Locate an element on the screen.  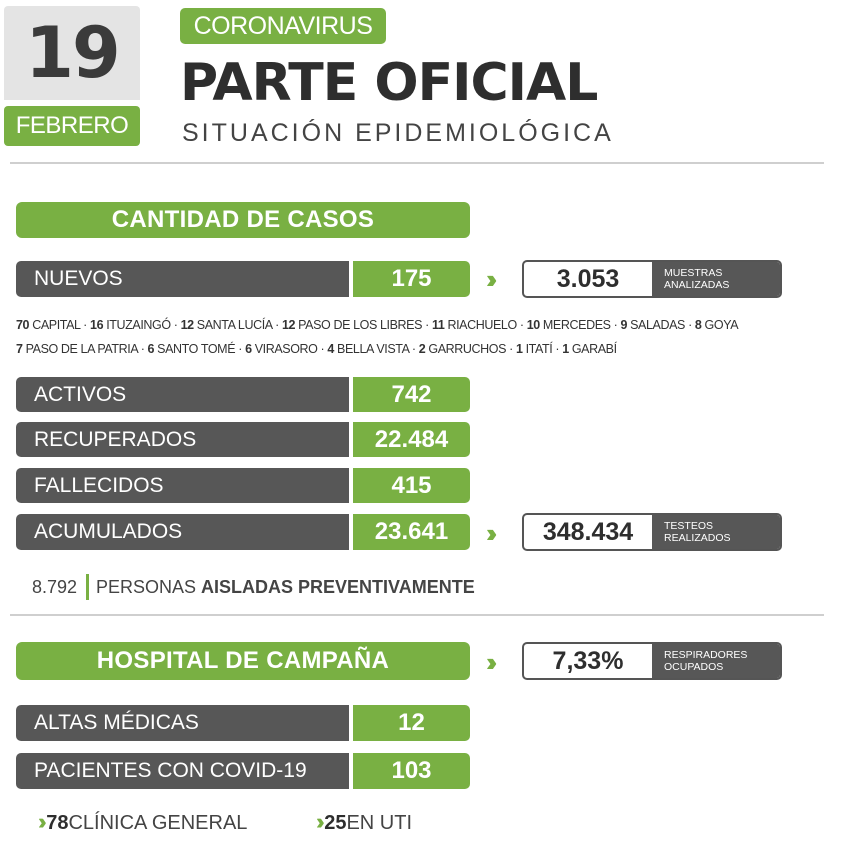
altas-label: ALTAS MÉDICAS is located at coordinates (182, 723).